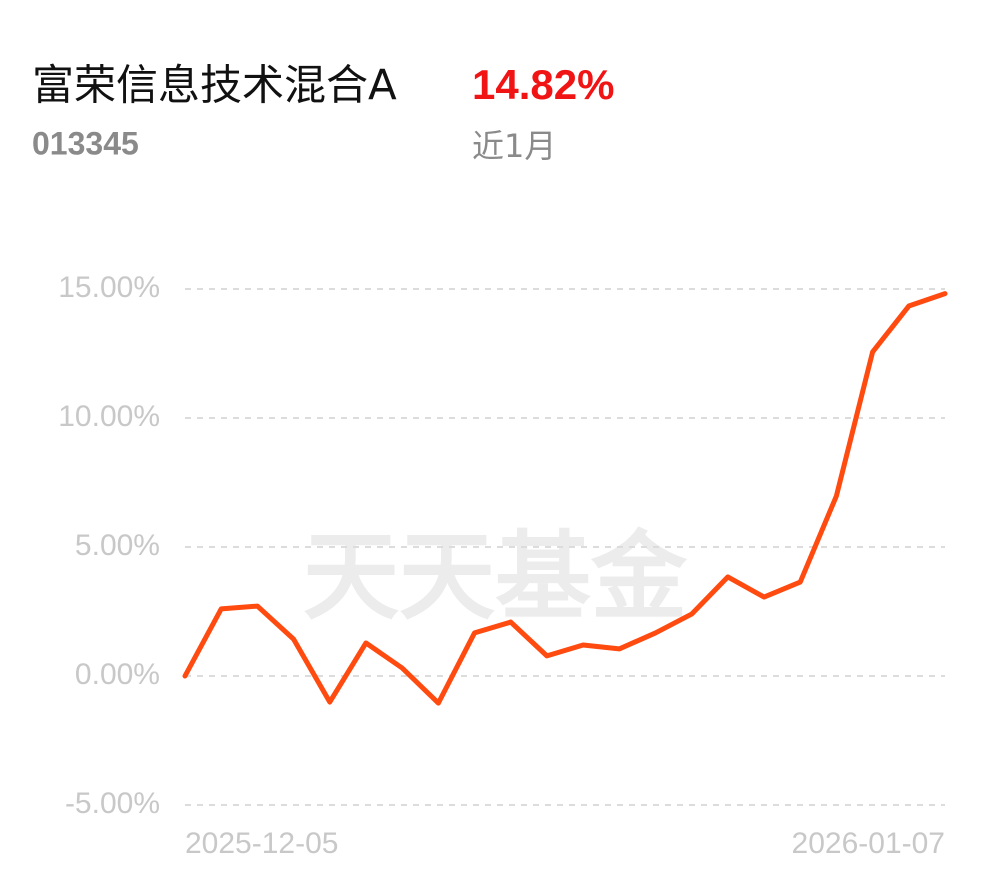  Describe the element at coordinates (868, 843) in the screenshot. I see `x-tick-label: 2026-01-07` at that location.